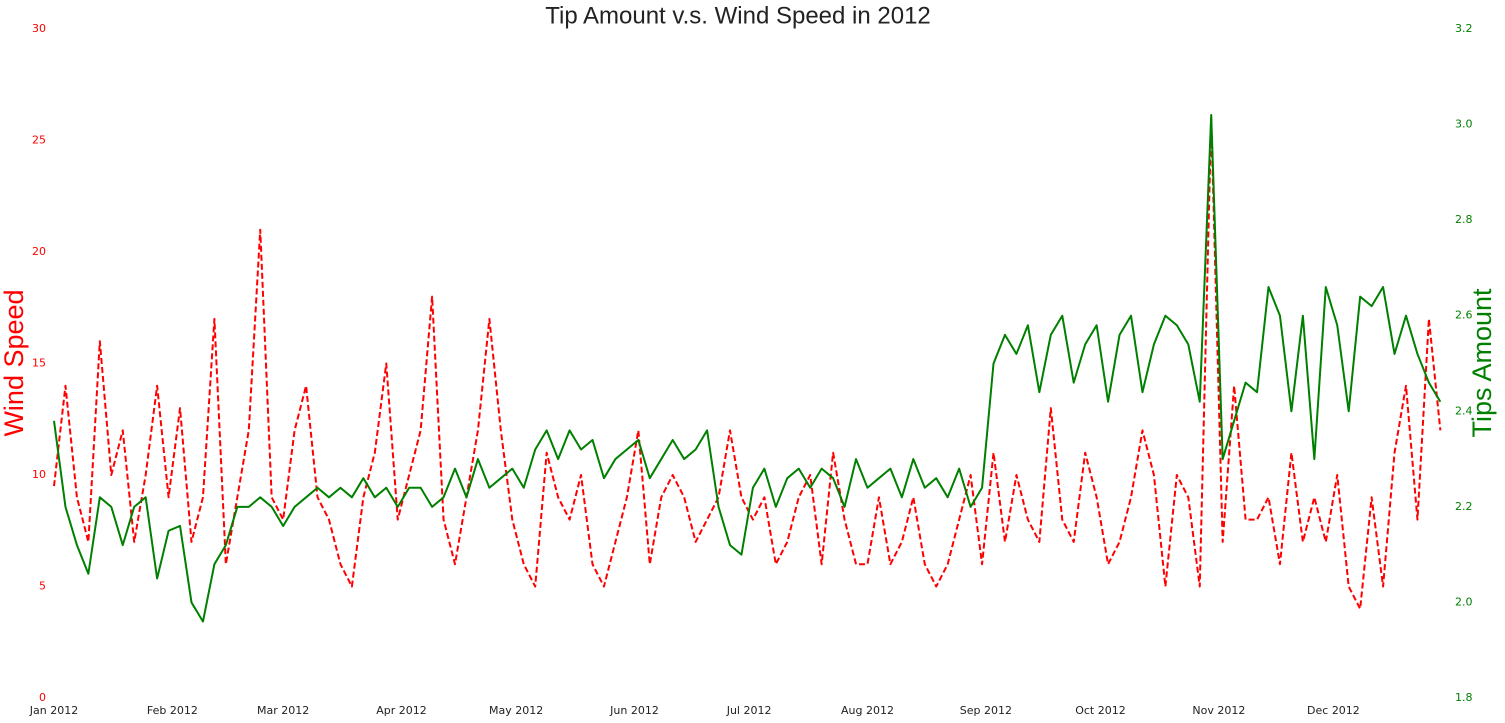 This screenshot has height=723, width=1505. What do you see at coordinates (42, 697) in the screenshot?
I see `y-tick-label: 0` at bounding box center [42, 697].